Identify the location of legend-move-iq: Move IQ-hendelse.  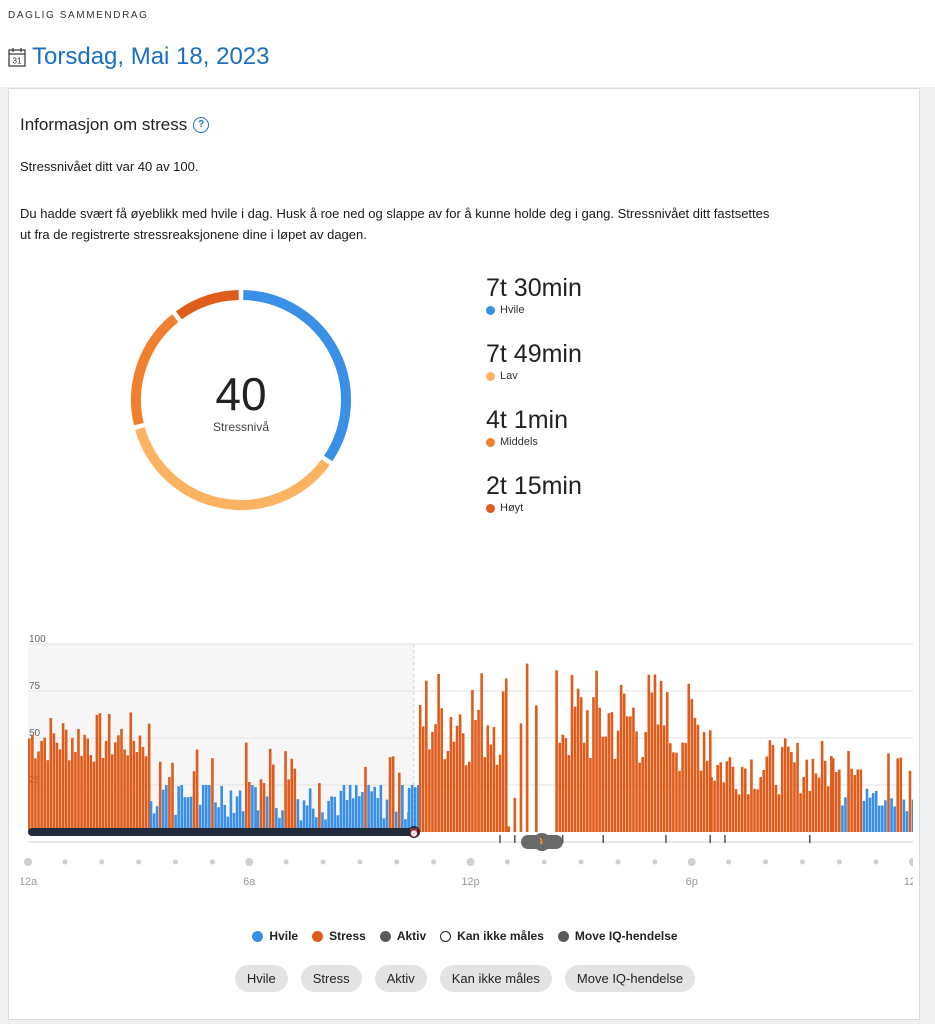
(617, 936).